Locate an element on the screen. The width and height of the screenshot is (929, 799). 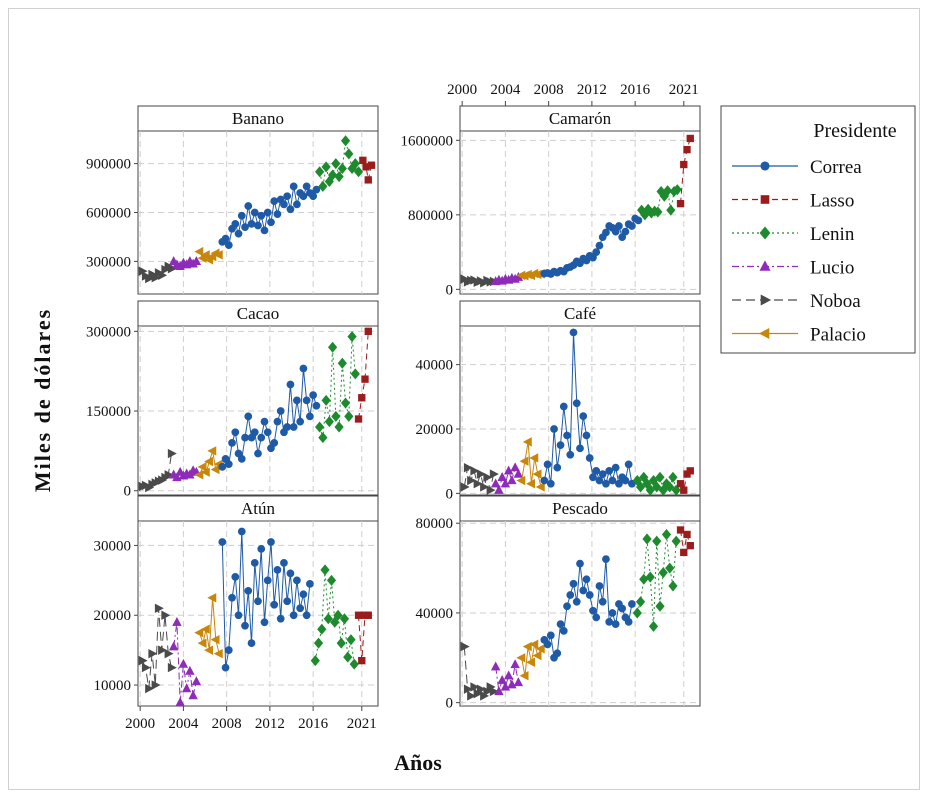
y-tick-label: 0 is located at coordinates (450, 290).